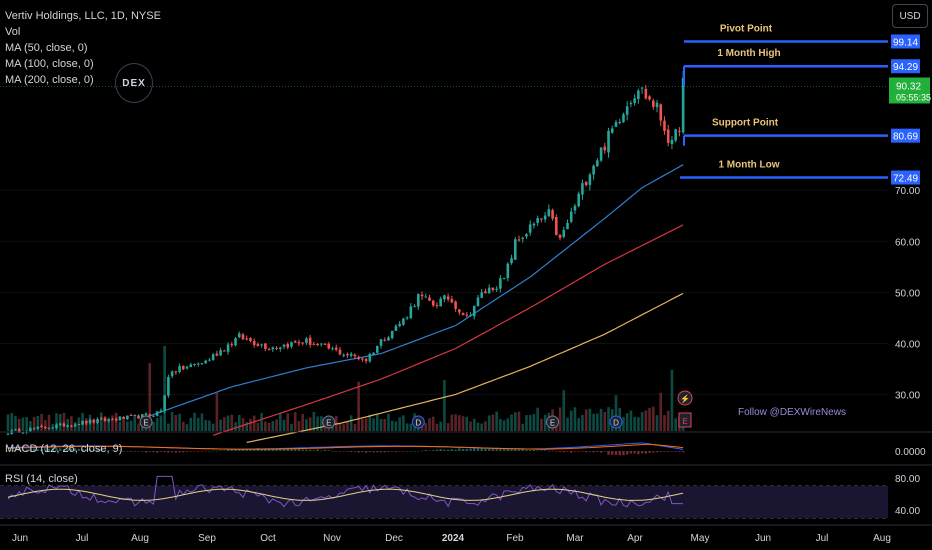 The height and width of the screenshot is (550, 932). What do you see at coordinates (465, 367) in the screenshot?
I see `ma200-line` at bounding box center [465, 367].